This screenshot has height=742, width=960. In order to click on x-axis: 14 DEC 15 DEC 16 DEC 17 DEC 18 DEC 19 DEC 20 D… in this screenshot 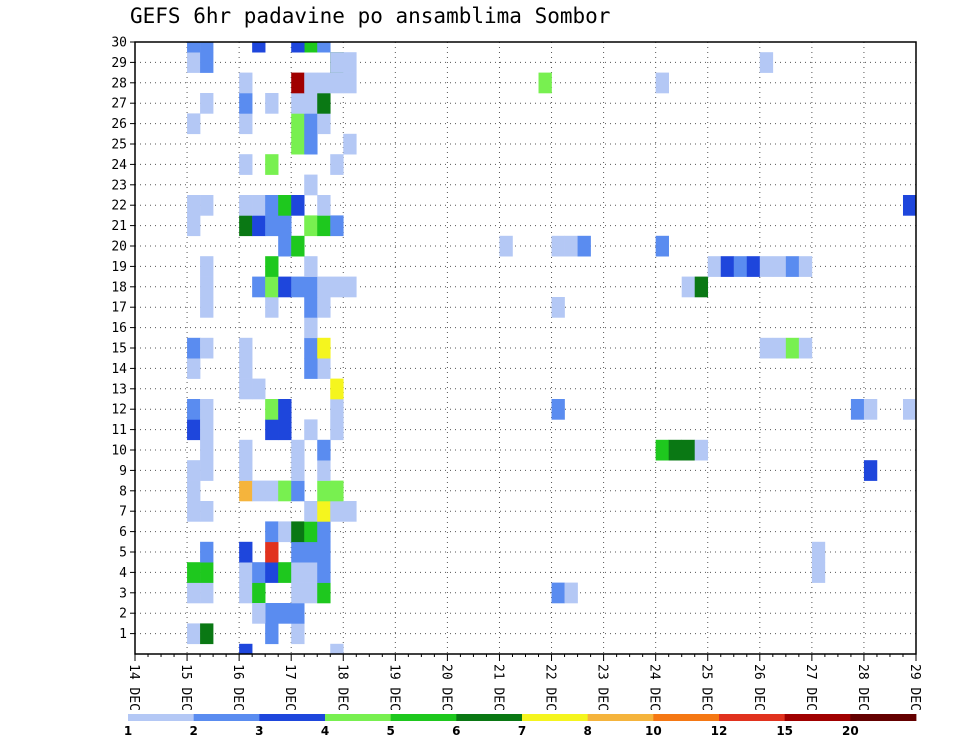, I will do `click(524, 682)`.